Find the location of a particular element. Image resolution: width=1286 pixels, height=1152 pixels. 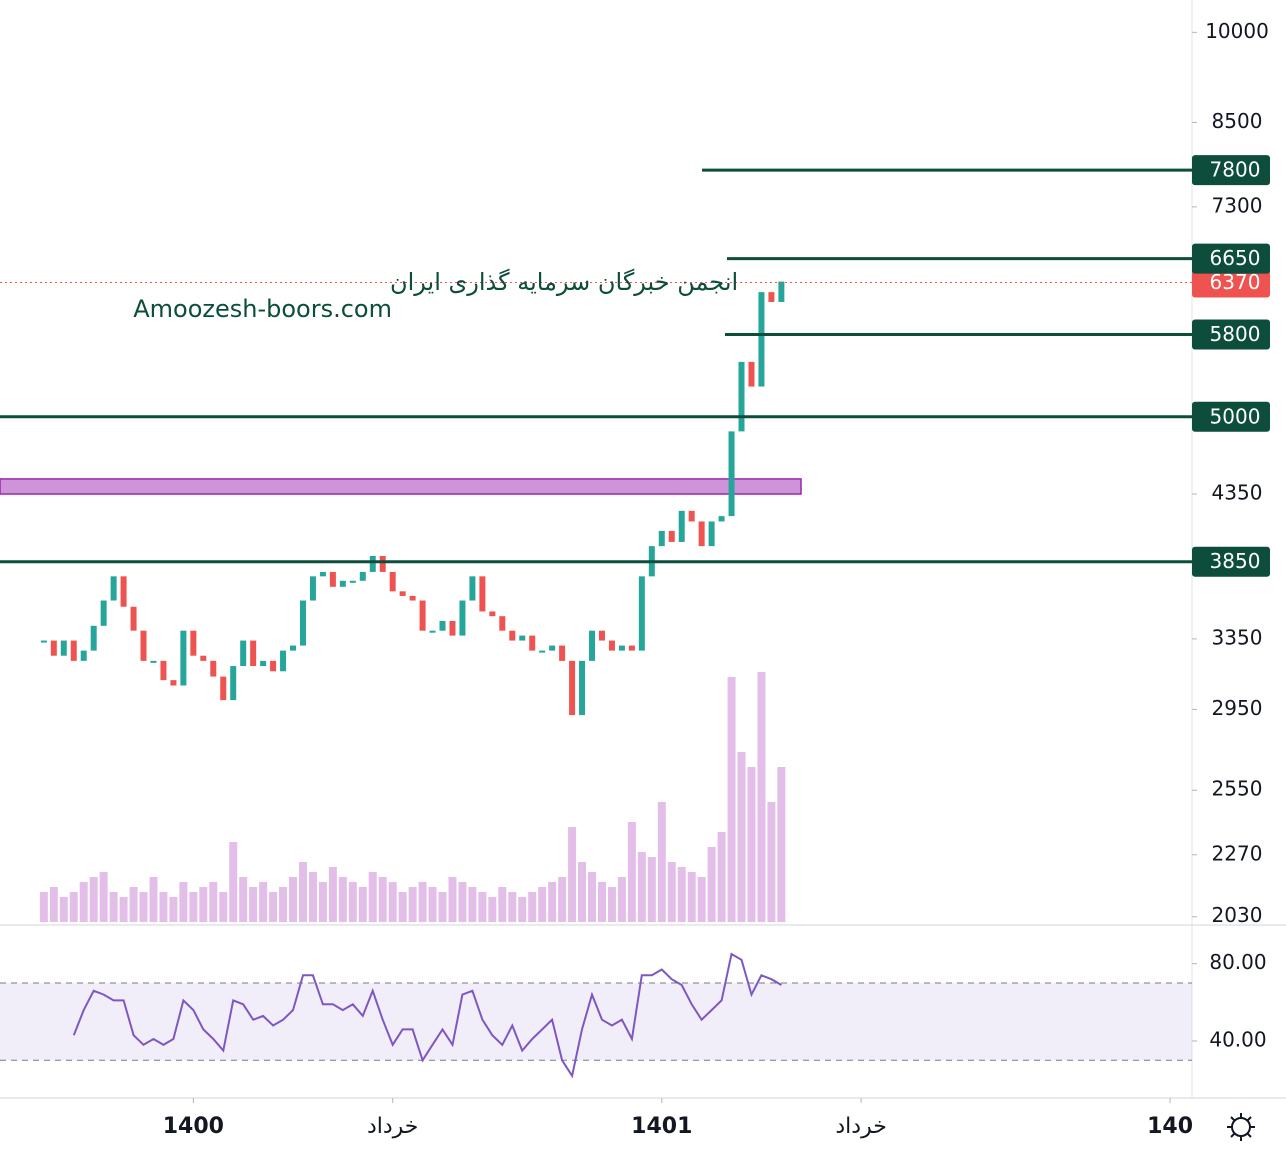

watermark: Amoozesh-boors.com is located at coordinates (262, 309).